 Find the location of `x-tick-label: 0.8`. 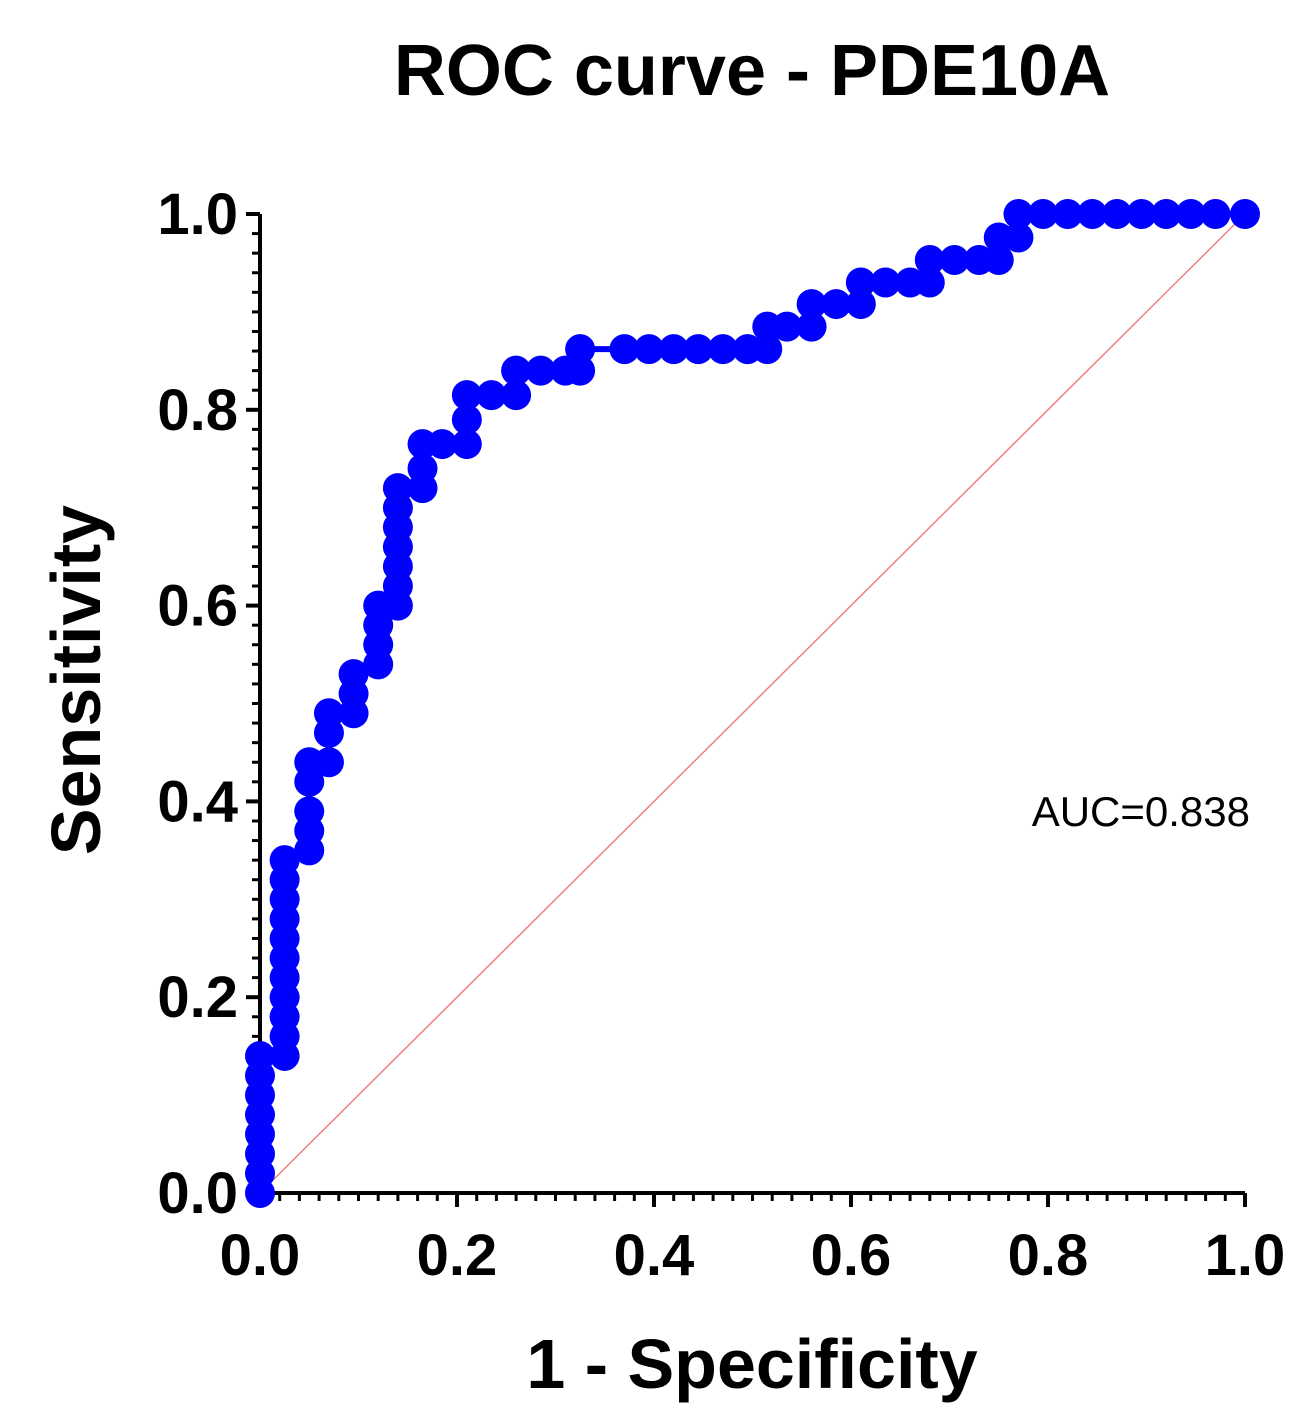

x-tick-label: 0.8 is located at coordinates (1048, 1255).